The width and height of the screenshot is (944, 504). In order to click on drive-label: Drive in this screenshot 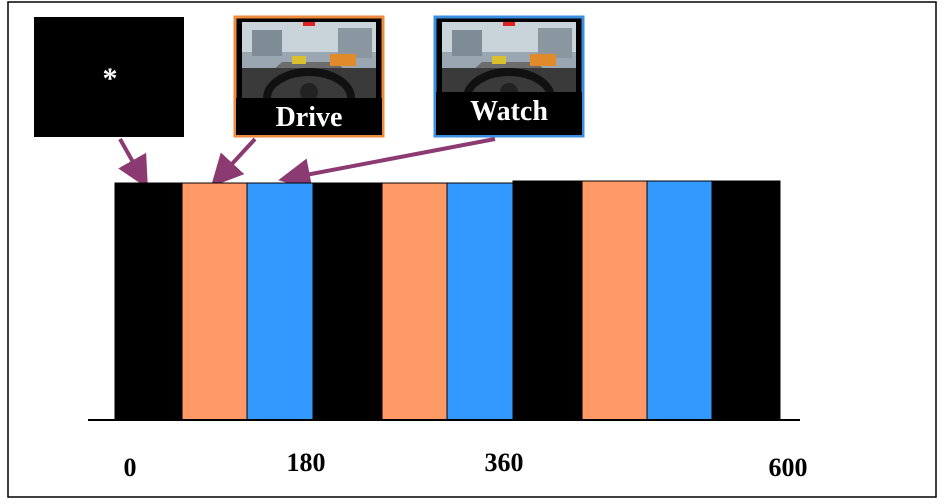, I will do `click(309, 117)`.